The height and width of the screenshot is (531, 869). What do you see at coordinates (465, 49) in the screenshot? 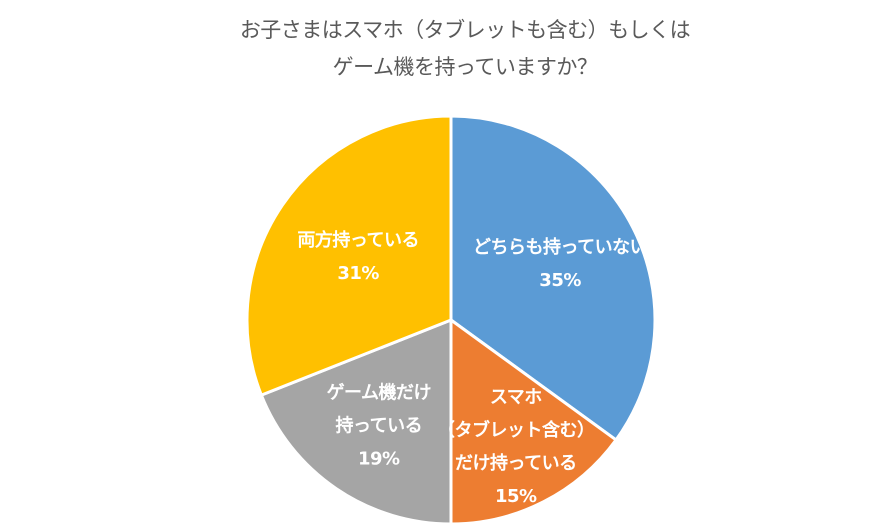
I see `chart-title: お子さまはスマホ（タブレットも含む）もしくは ゲーム機を持っていますか？` at bounding box center [465, 49].